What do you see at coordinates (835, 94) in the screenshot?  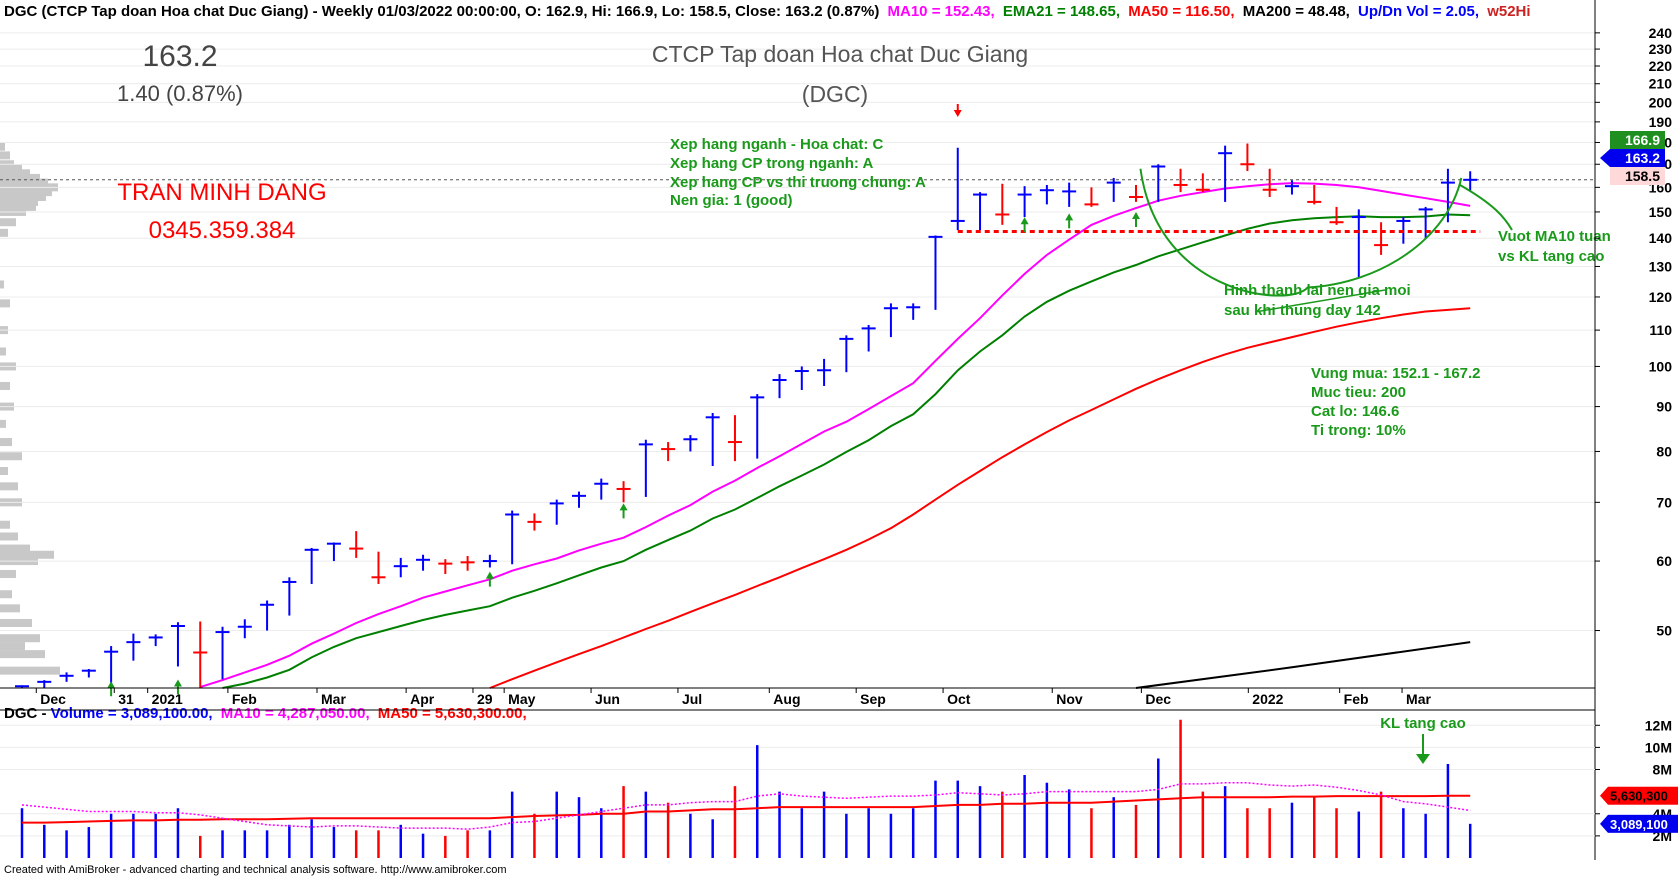 I see `chart-subtitle: (DGC)` at bounding box center [835, 94].